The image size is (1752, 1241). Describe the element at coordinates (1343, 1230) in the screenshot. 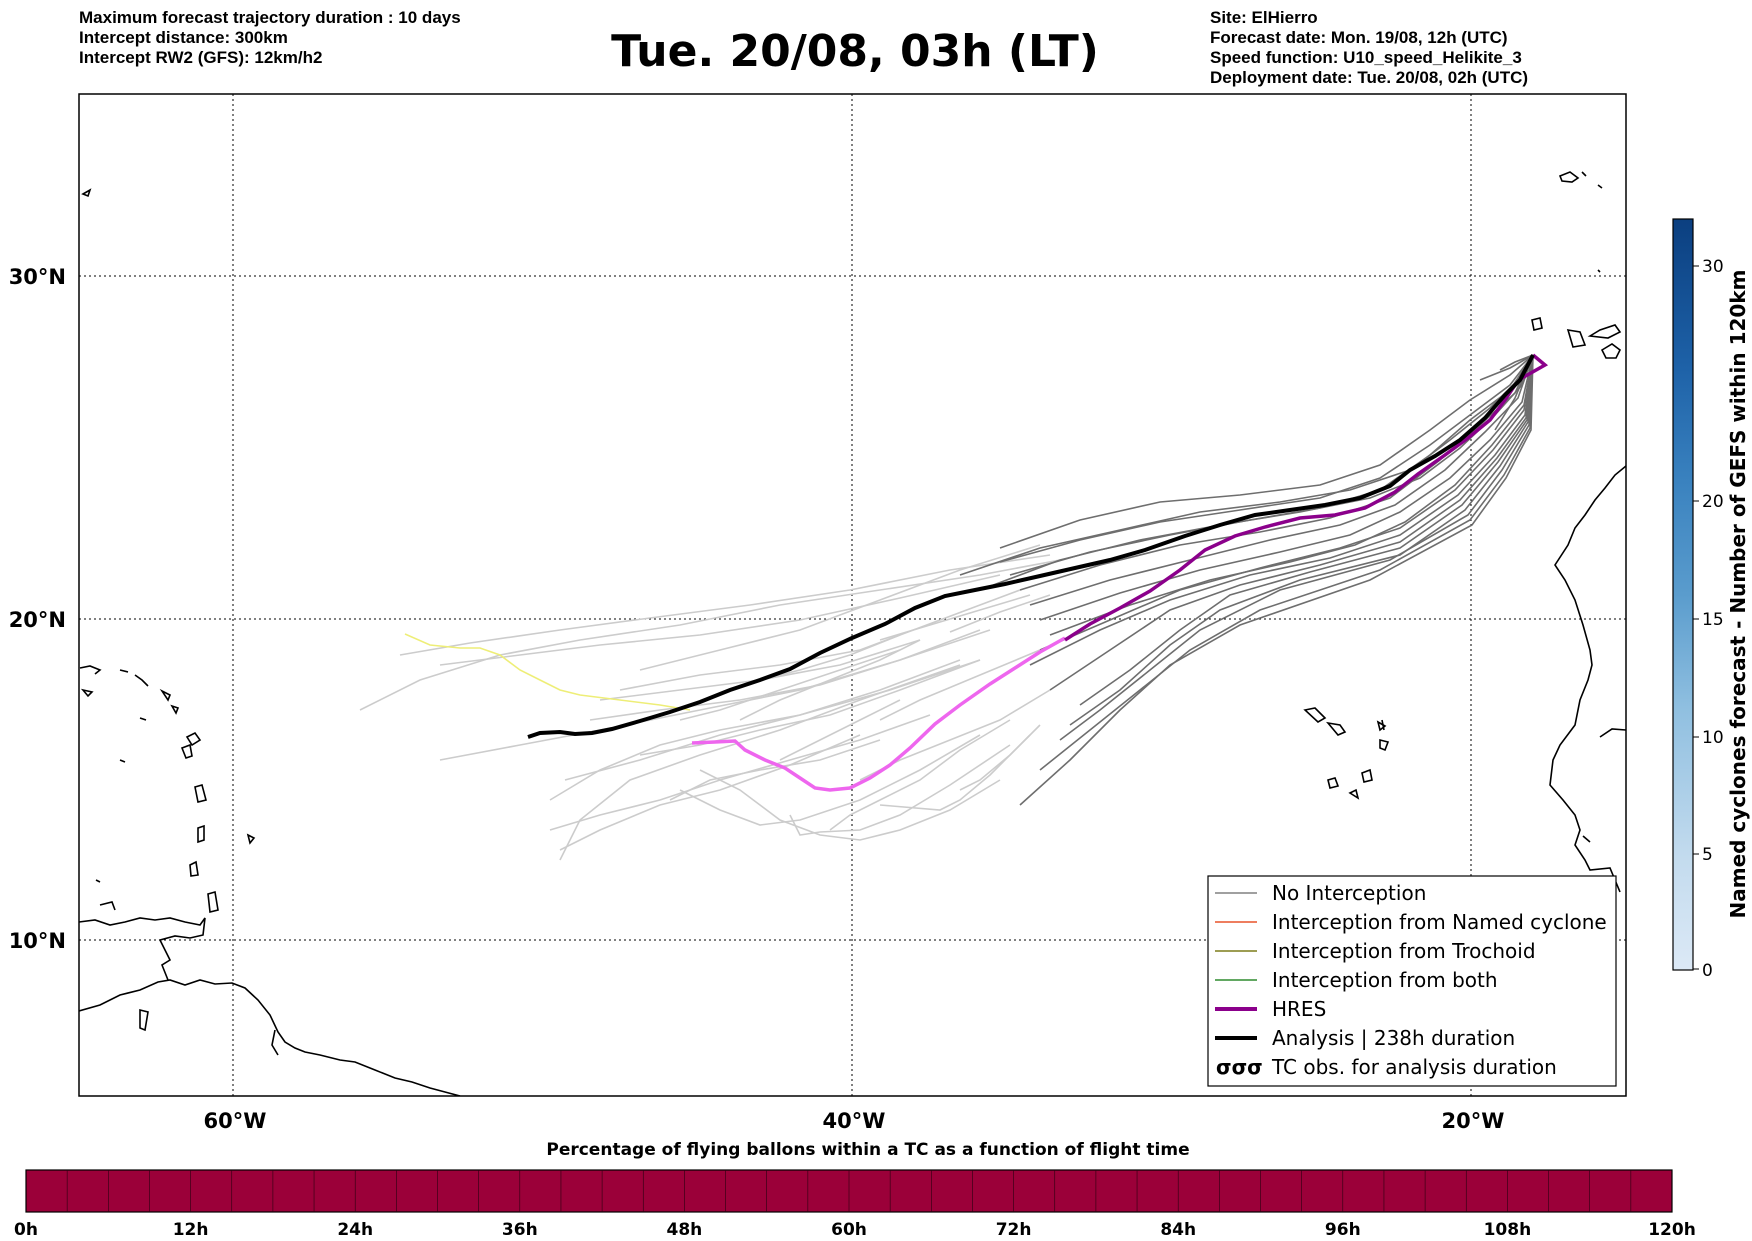

I see `bottom-tick-96h: 96h` at that location.